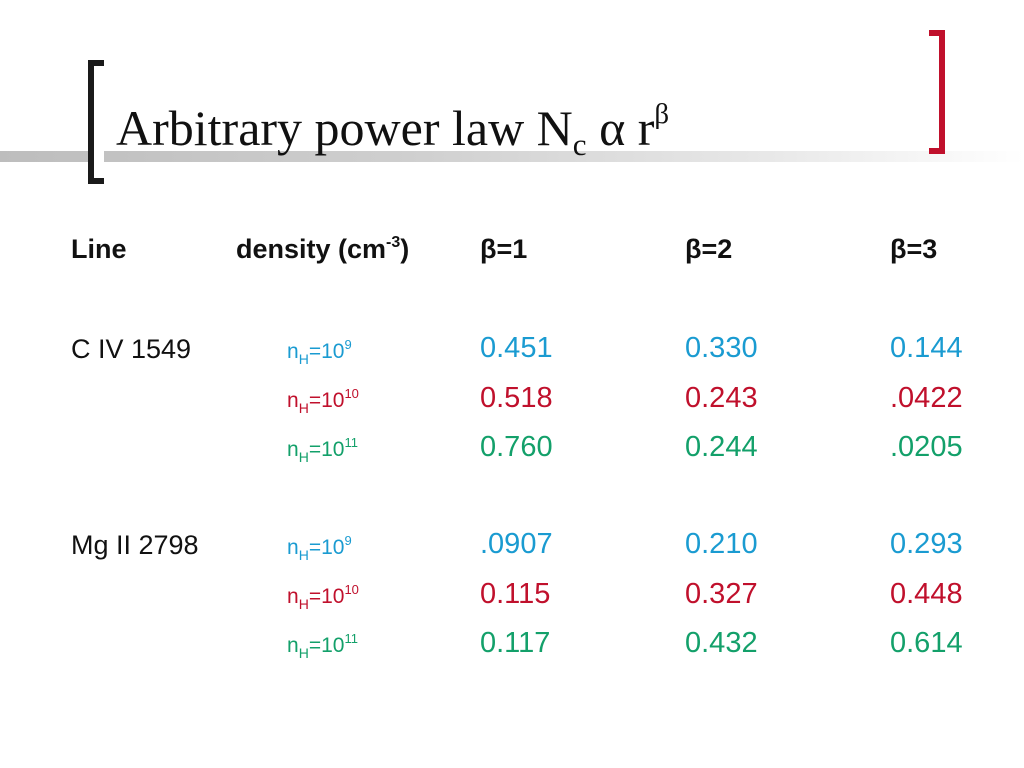 The image size is (1024, 768). What do you see at coordinates (914, 249) in the screenshot?
I see `header-beta-3: β=3` at bounding box center [914, 249].